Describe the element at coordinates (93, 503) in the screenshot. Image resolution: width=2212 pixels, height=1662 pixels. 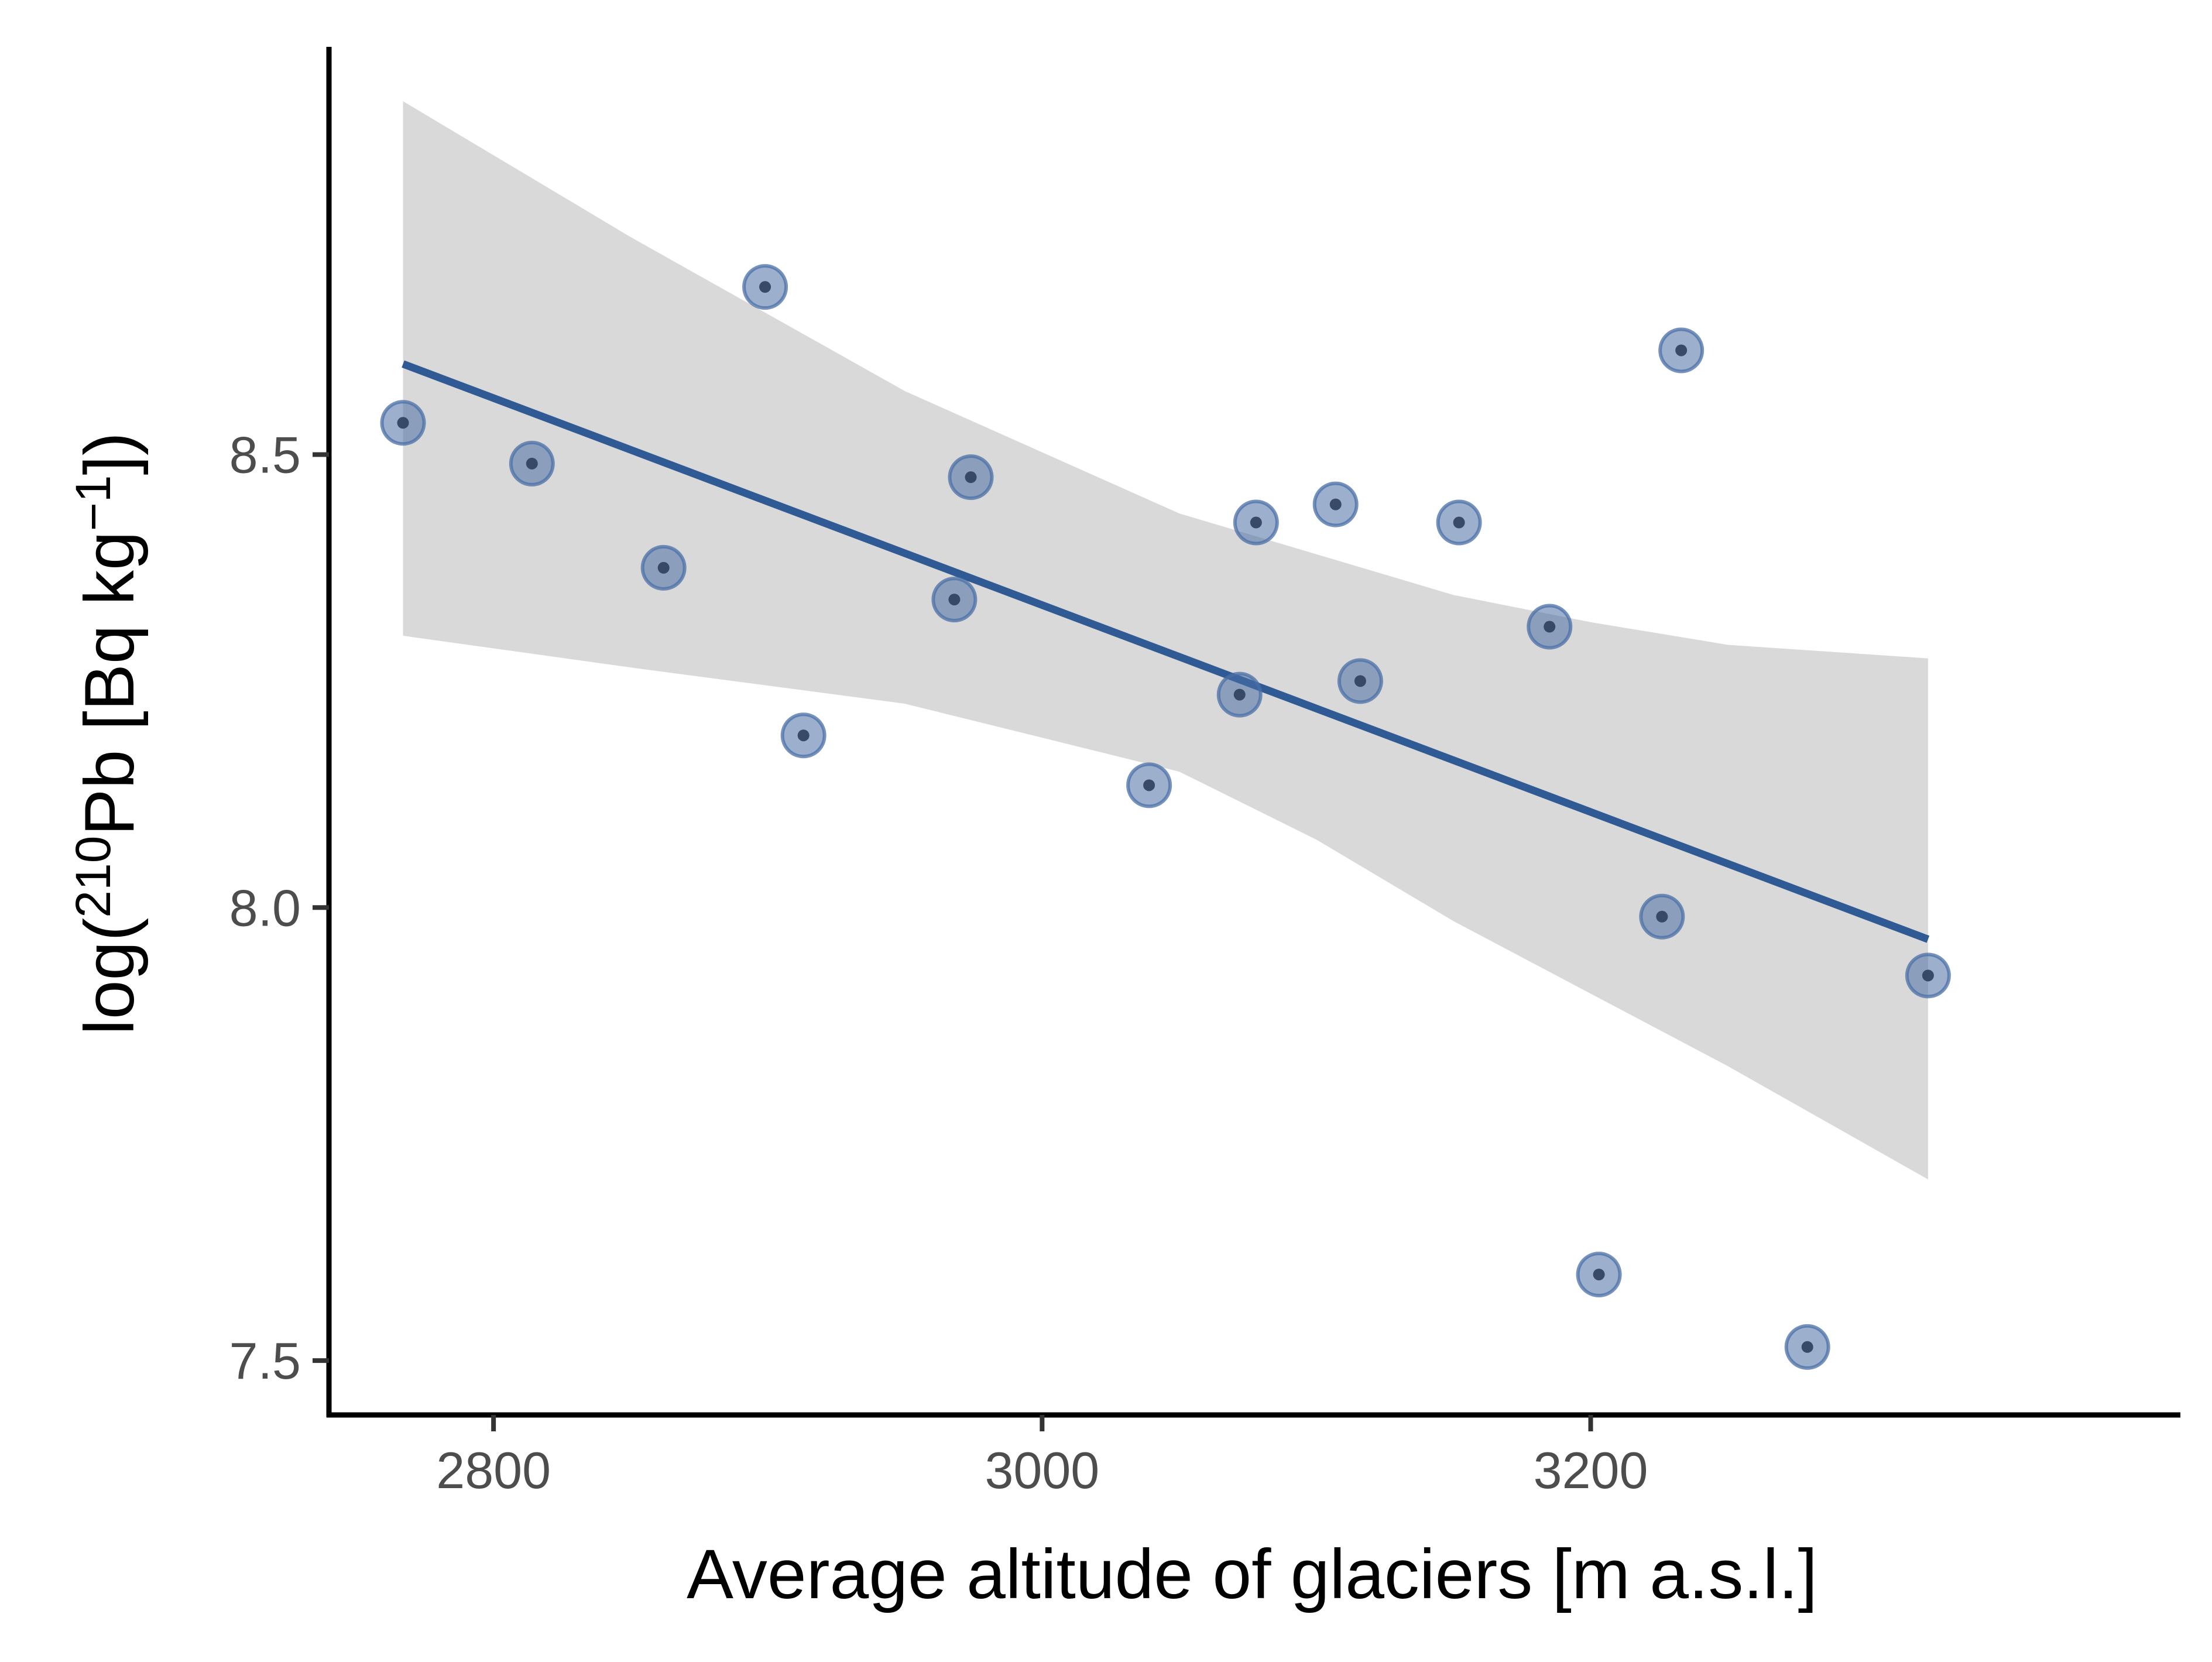
I see `y-axis-title-exponent-superscript: −1` at that location.